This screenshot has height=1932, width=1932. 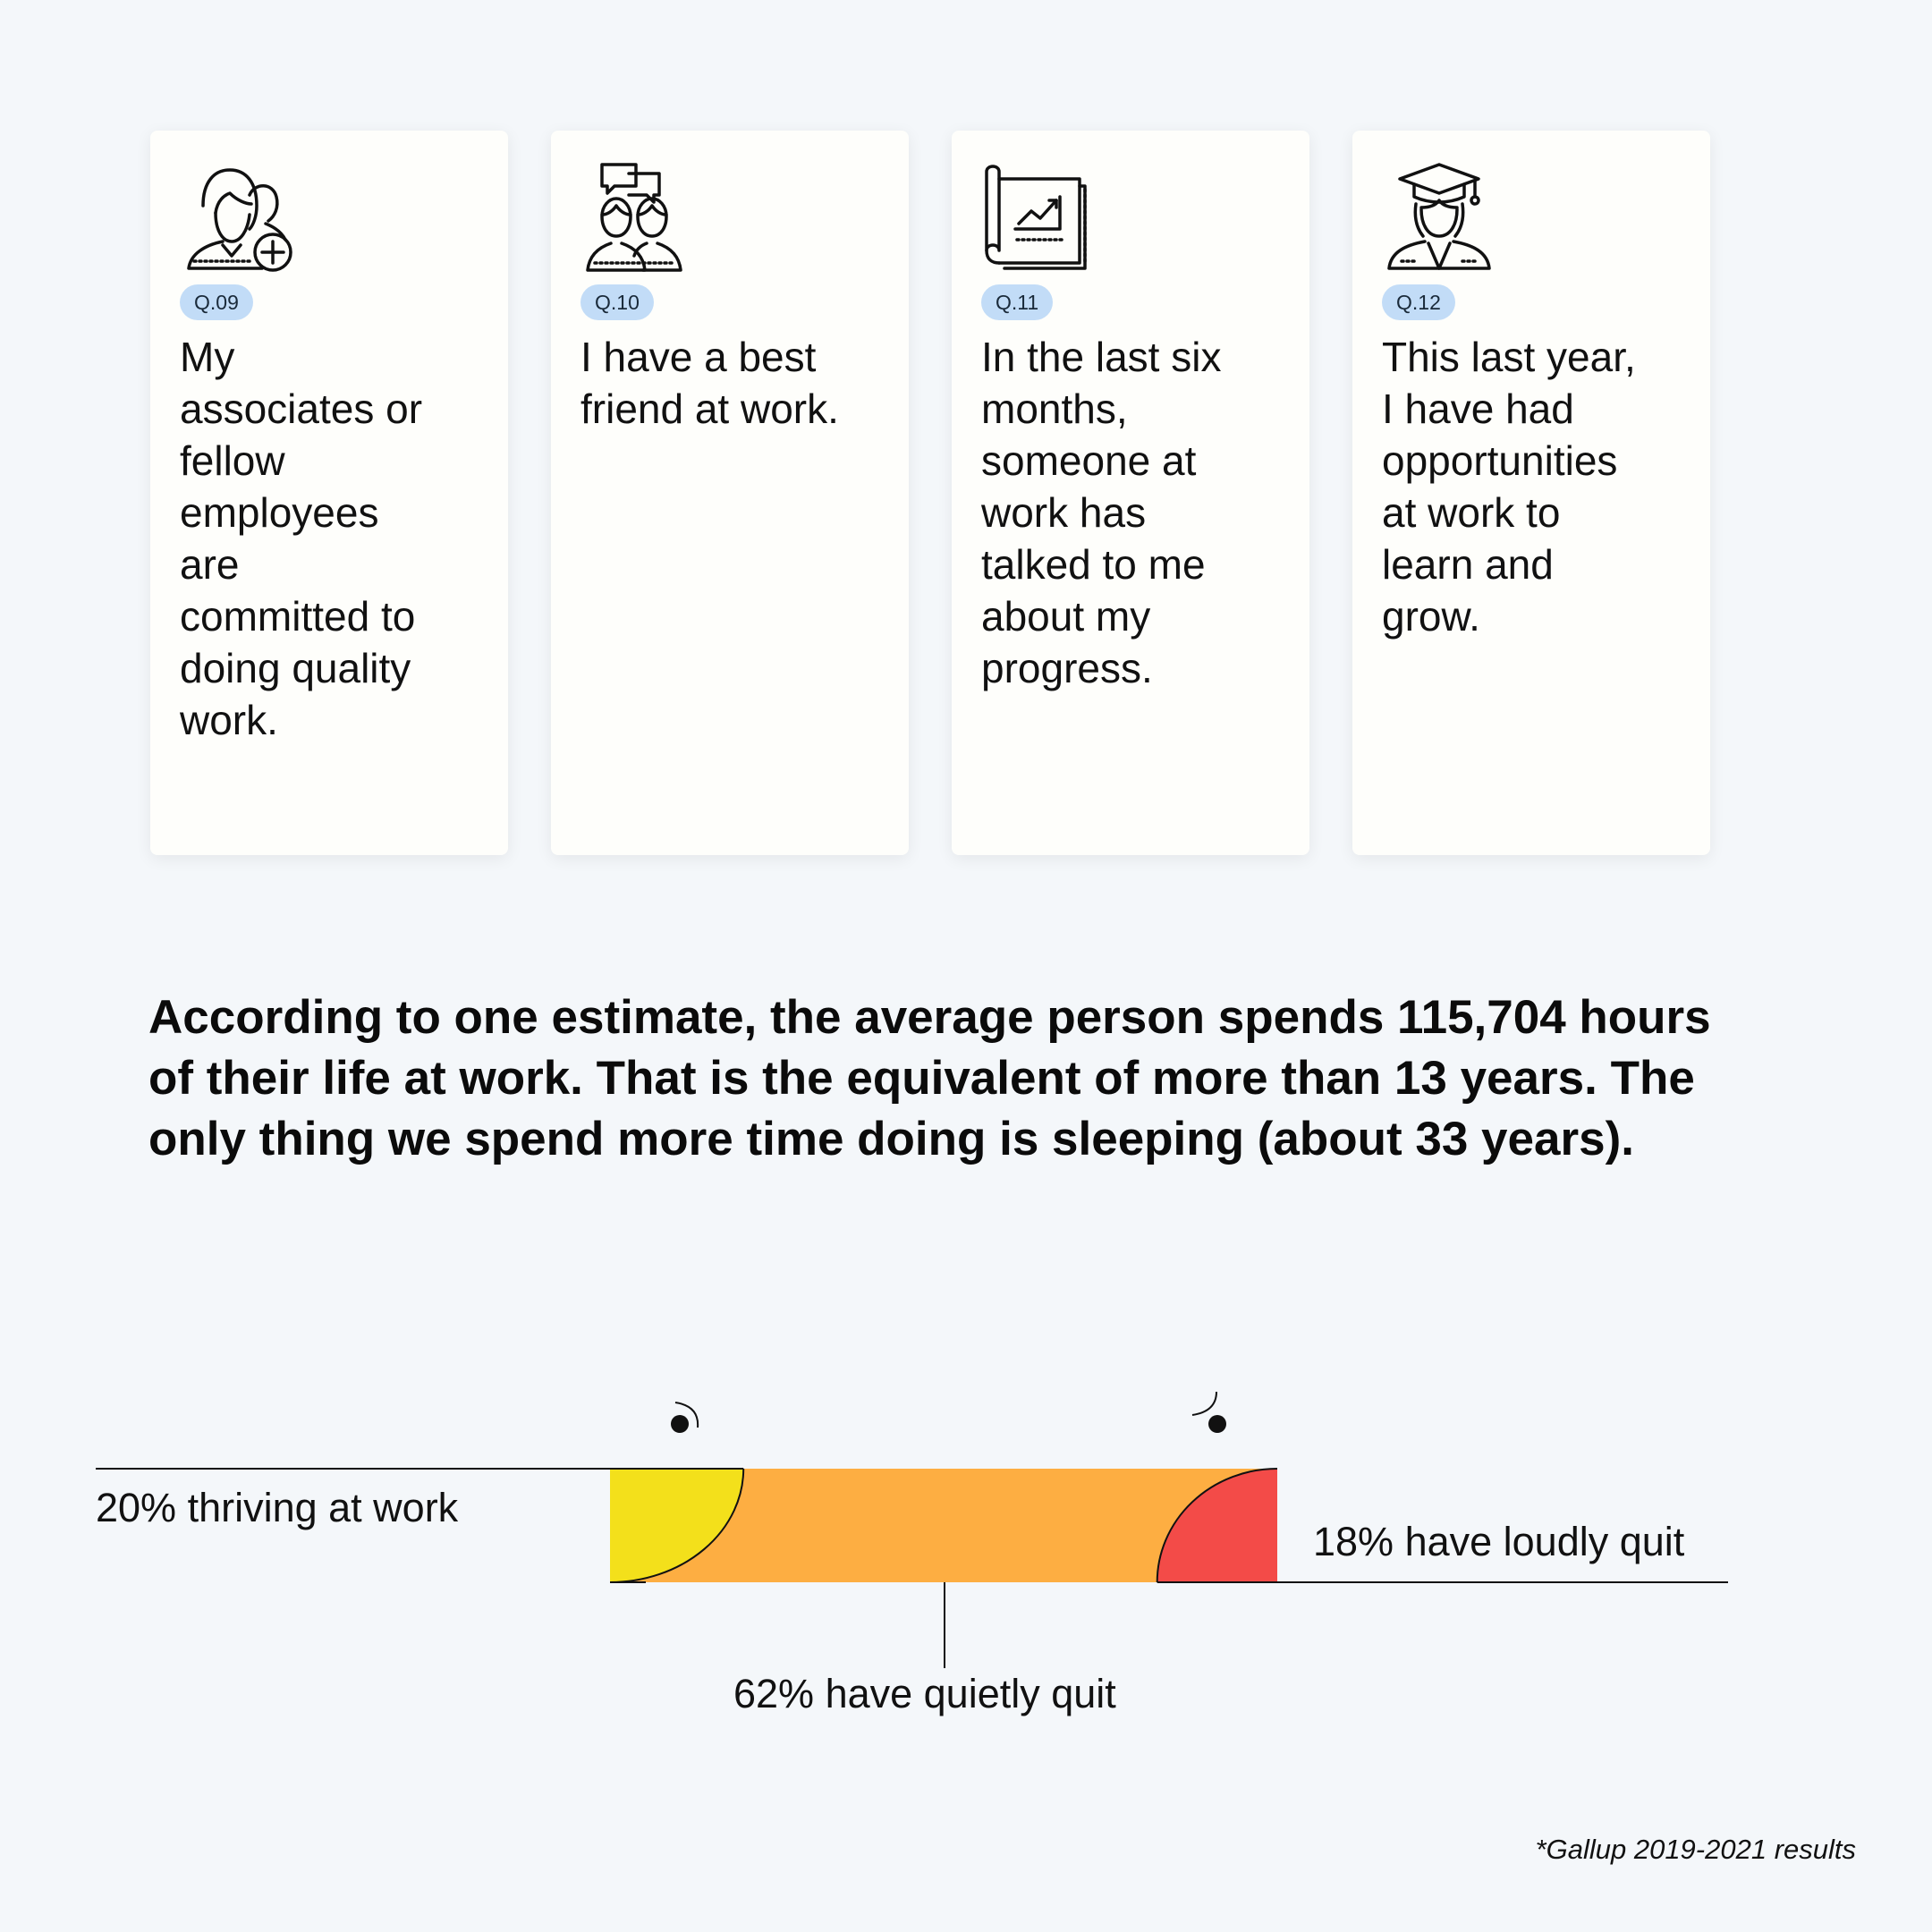 What do you see at coordinates (638, 217) in the screenshot?
I see `chat-friends-icon` at bounding box center [638, 217].